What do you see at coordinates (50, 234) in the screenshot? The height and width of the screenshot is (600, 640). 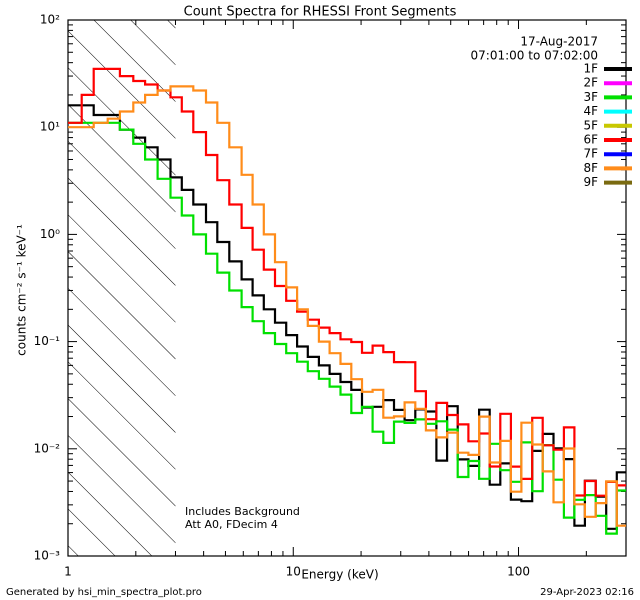 I see `y-tick-label: 10⁰` at bounding box center [50, 234].